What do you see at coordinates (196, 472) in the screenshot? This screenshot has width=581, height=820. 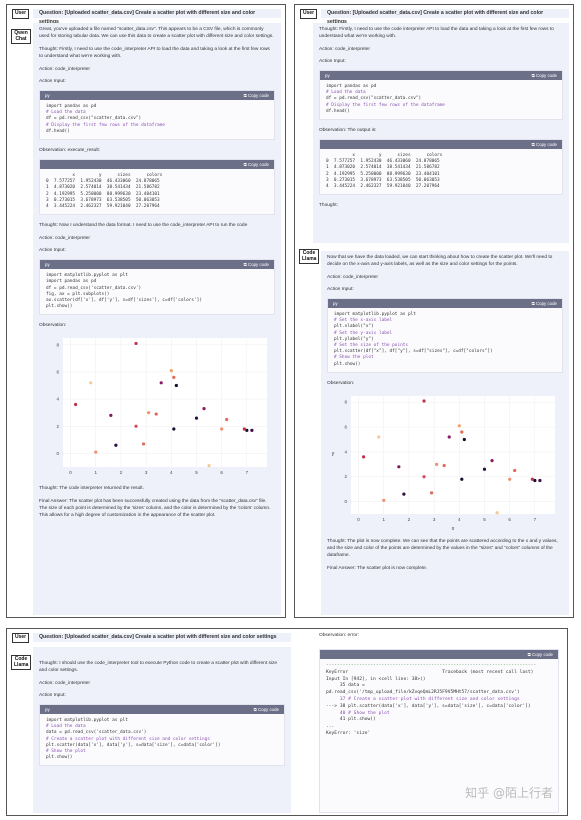 I see `x-tick-label: 5` at bounding box center [196, 472].